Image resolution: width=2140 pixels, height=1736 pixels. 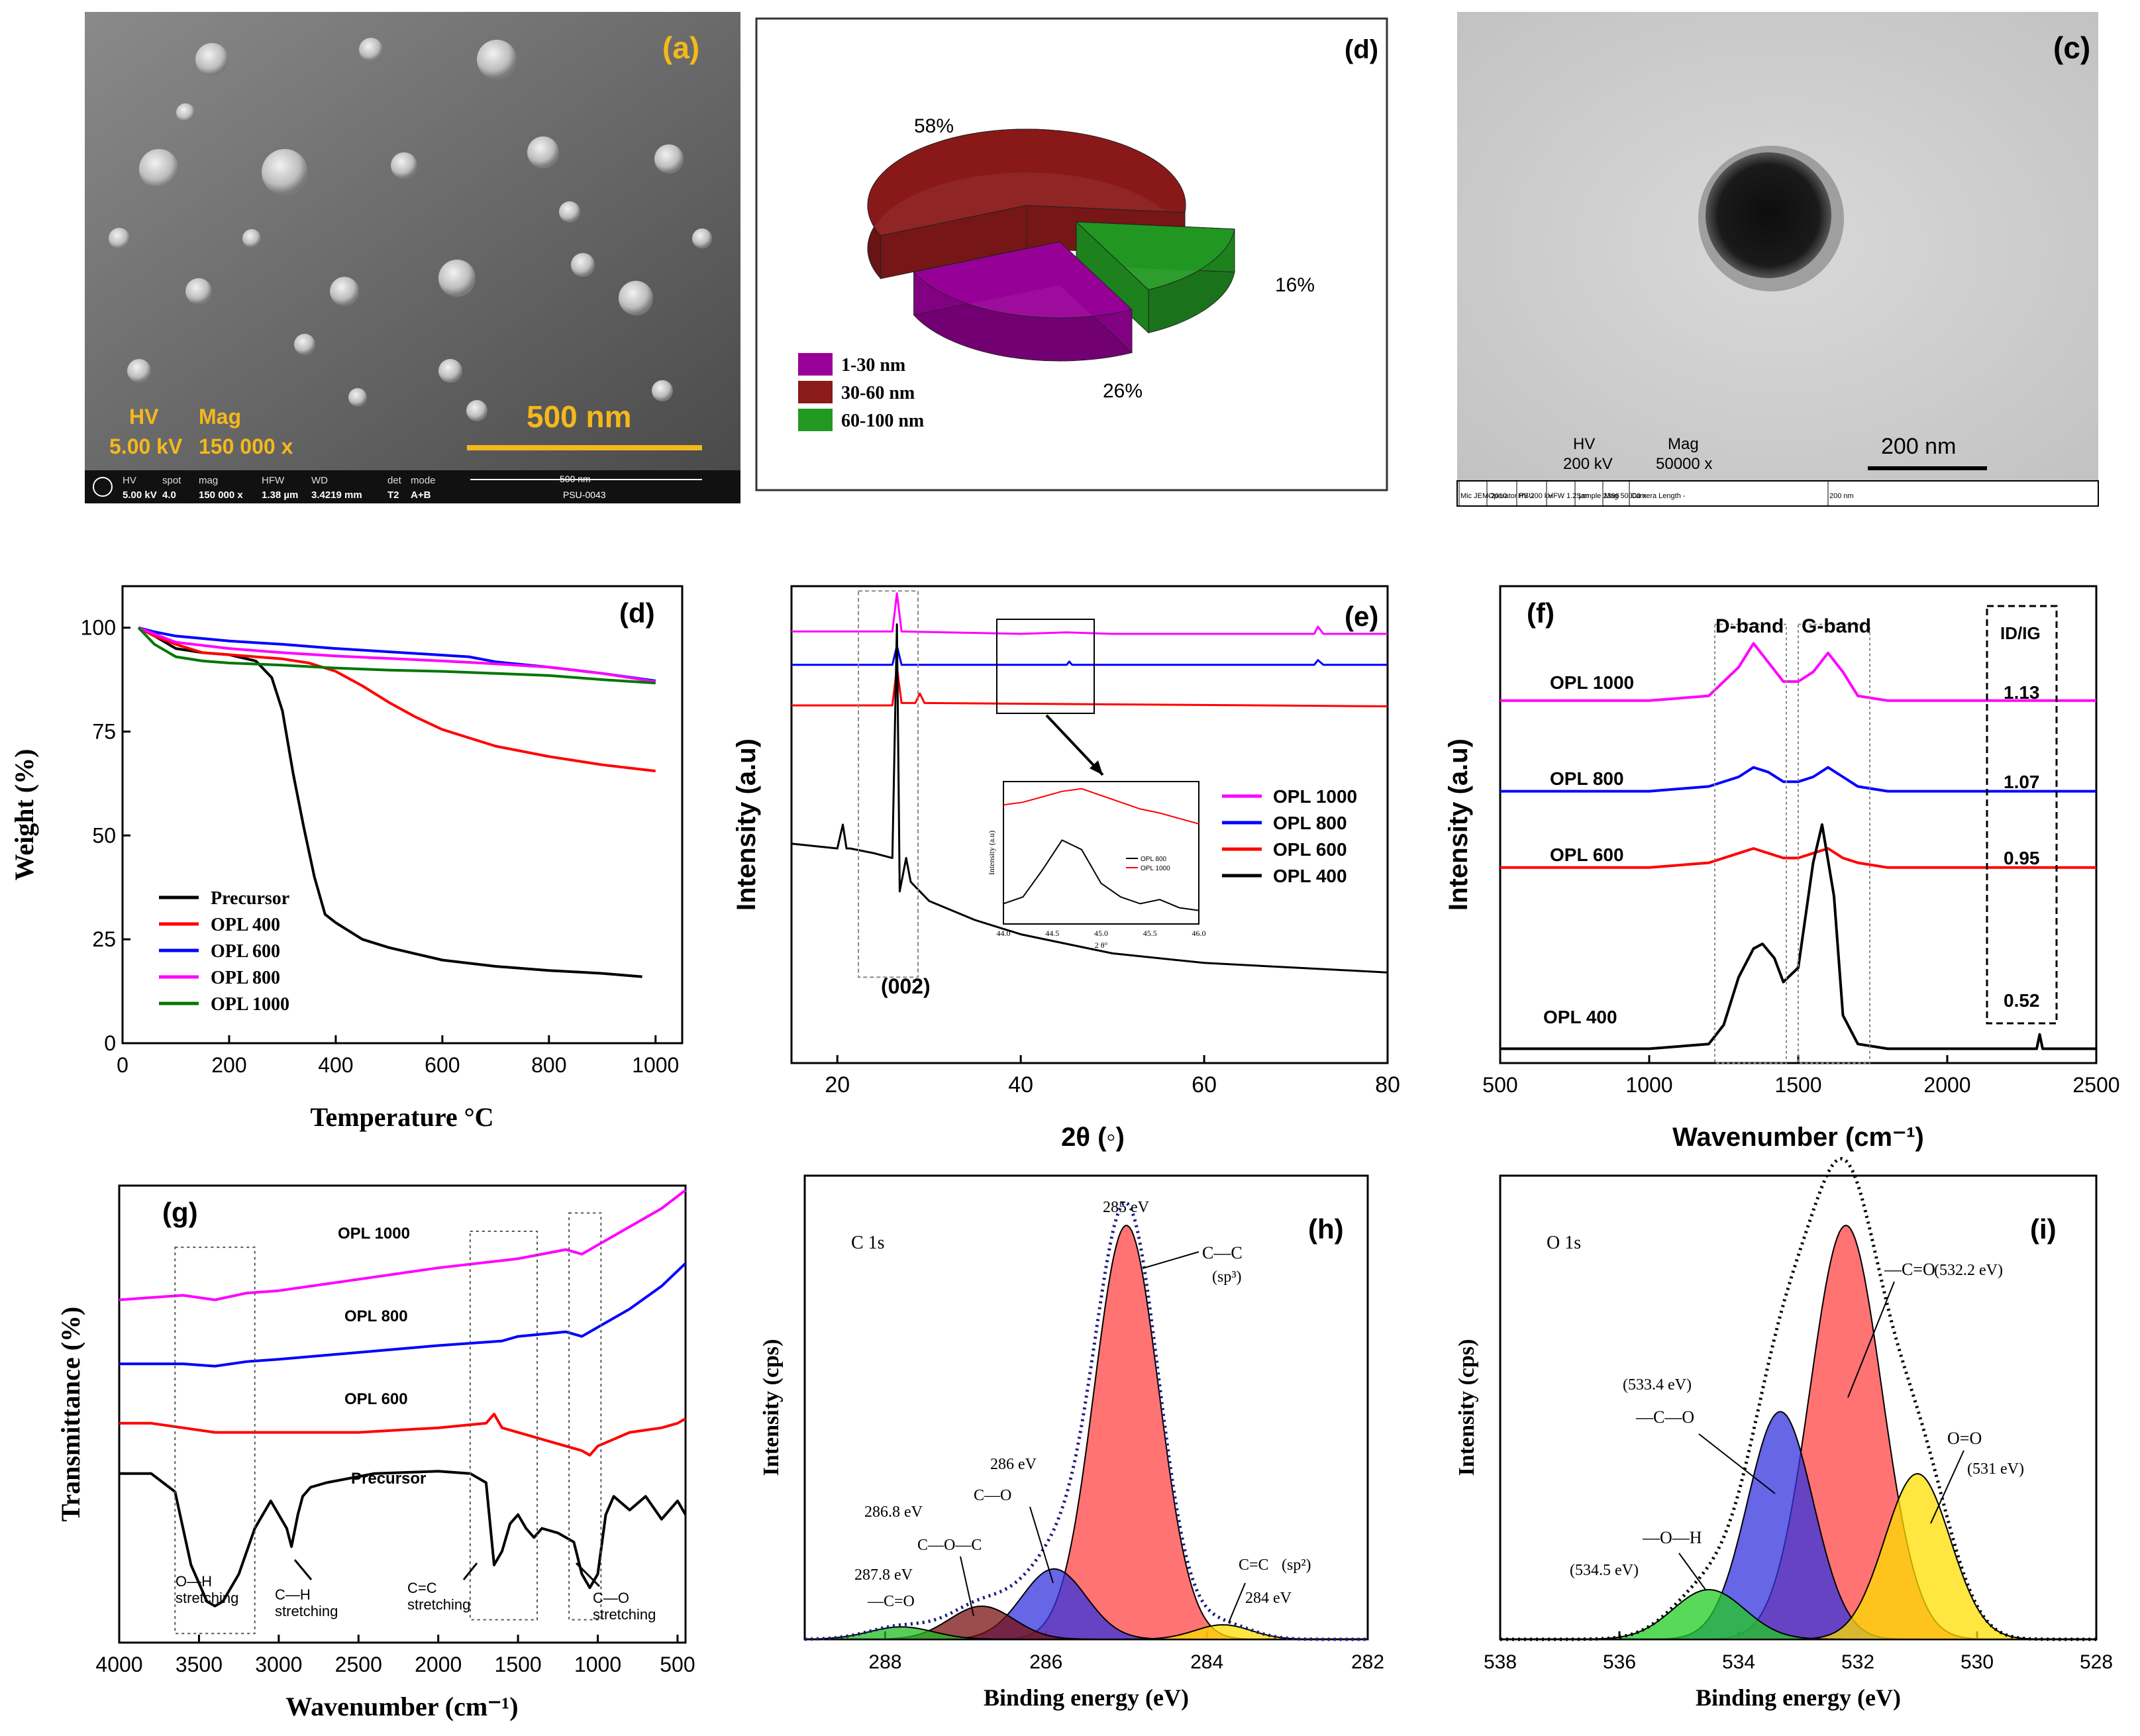 What do you see at coordinates (1387, 1085) in the screenshot?
I see `x-tick-label: 80` at bounding box center [1387, 1085].